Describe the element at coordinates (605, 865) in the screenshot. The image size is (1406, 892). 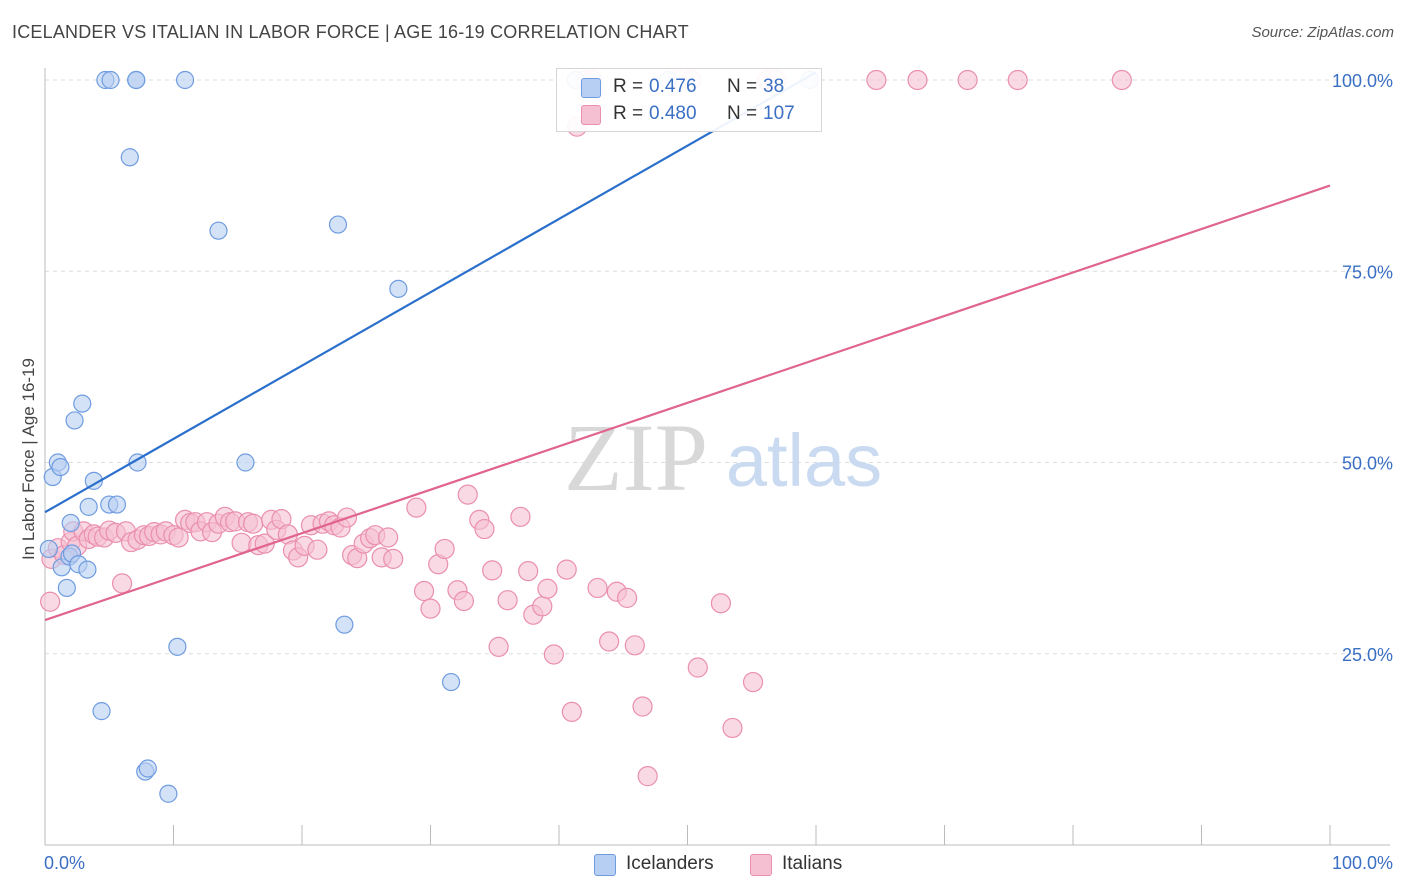
I see `legend-swatch-icelanders` at that location.